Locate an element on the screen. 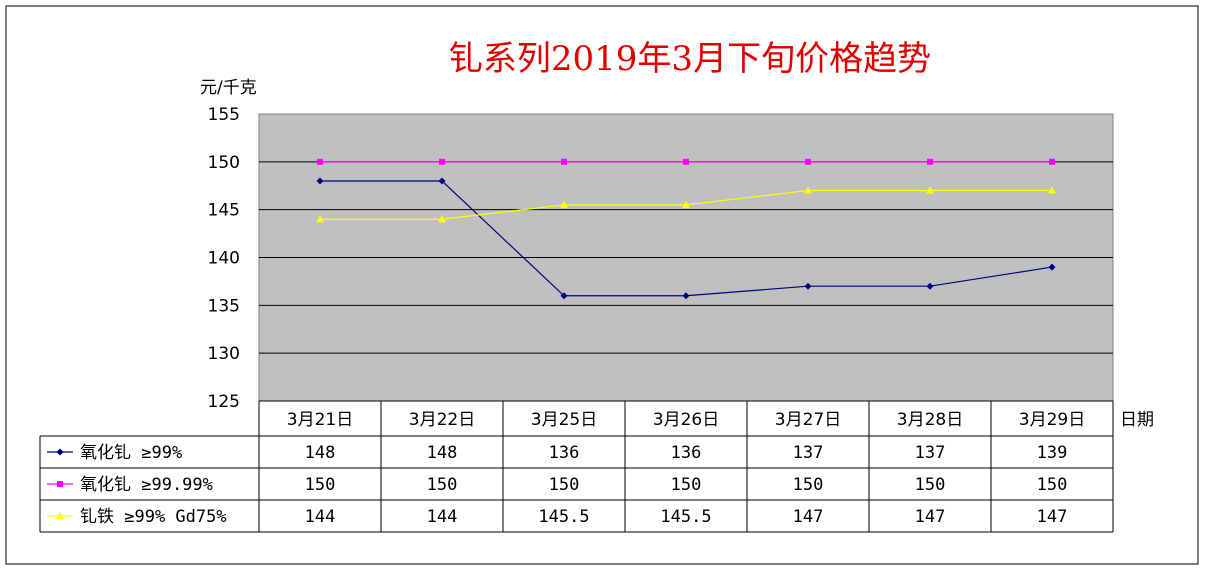 The width and height of the screenshot is (1205, 571). y-axis-label: 元/千克 is located at coordinates (228, 88).